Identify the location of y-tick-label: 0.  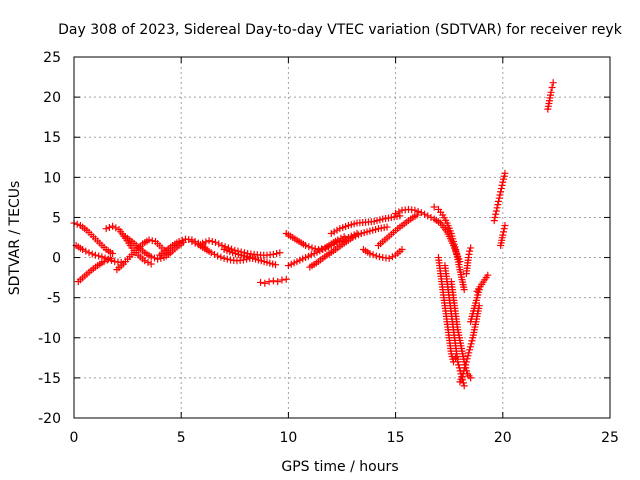
(56, 259).